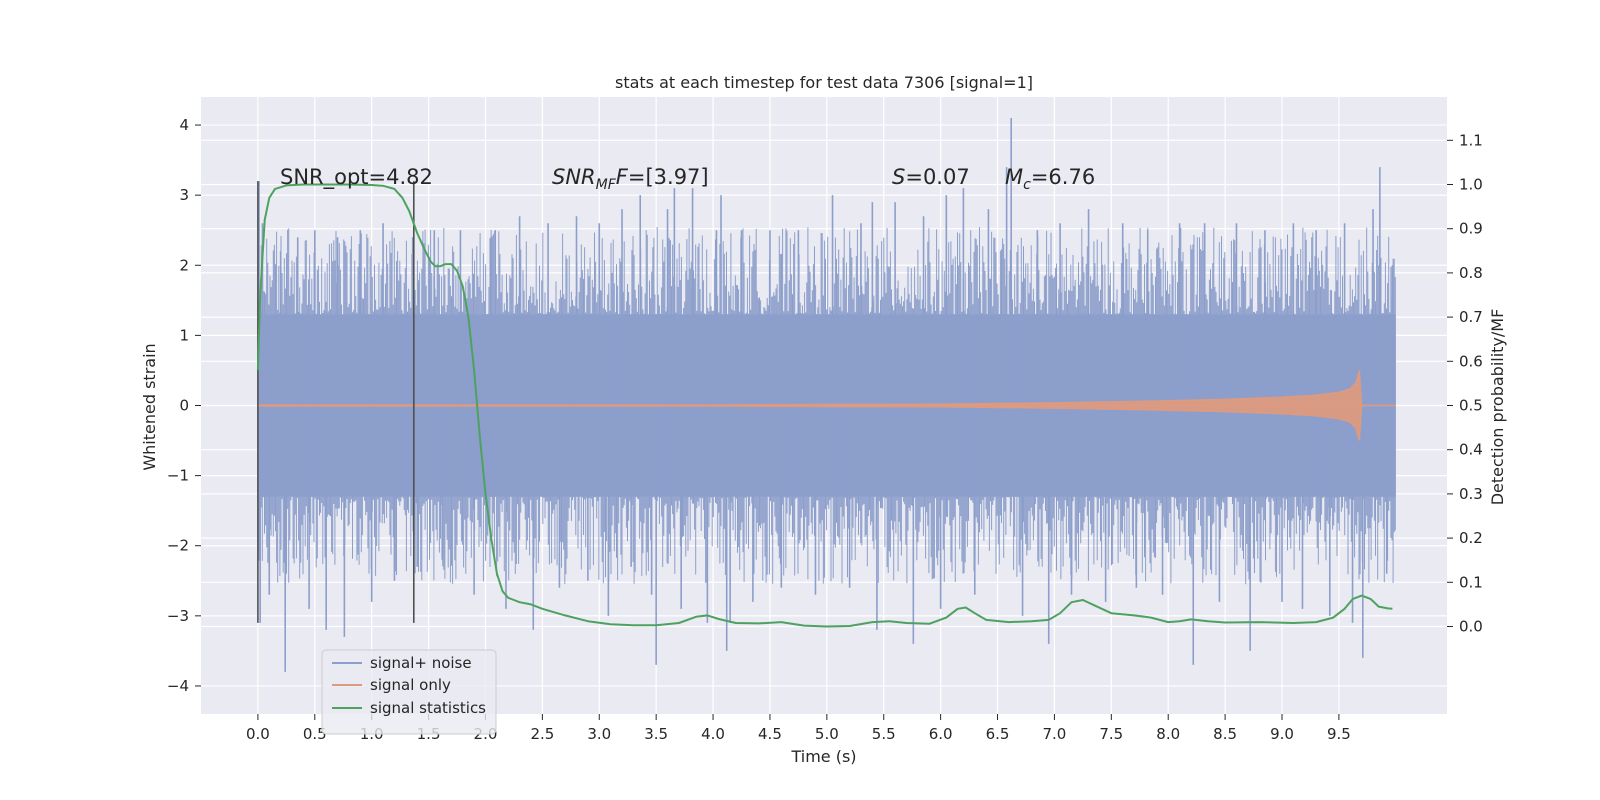 Image resolution: width=1600 pixels, height=800 pixels. Describe the element at coordinates (941, 734) in the screenshot. I see `x-tick-label: 6.0` at that location.